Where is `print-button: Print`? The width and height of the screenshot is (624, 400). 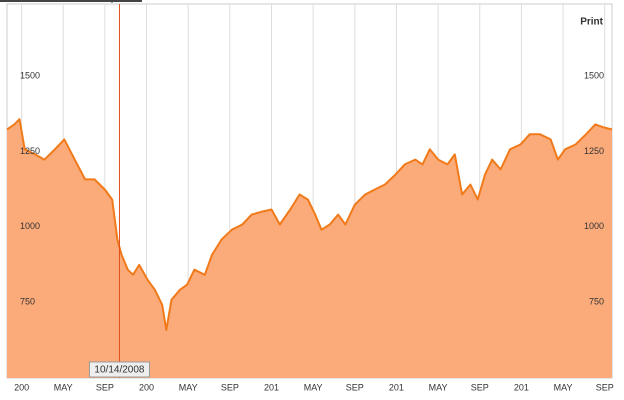
print-button: Print is located at coordinates (591, 22).